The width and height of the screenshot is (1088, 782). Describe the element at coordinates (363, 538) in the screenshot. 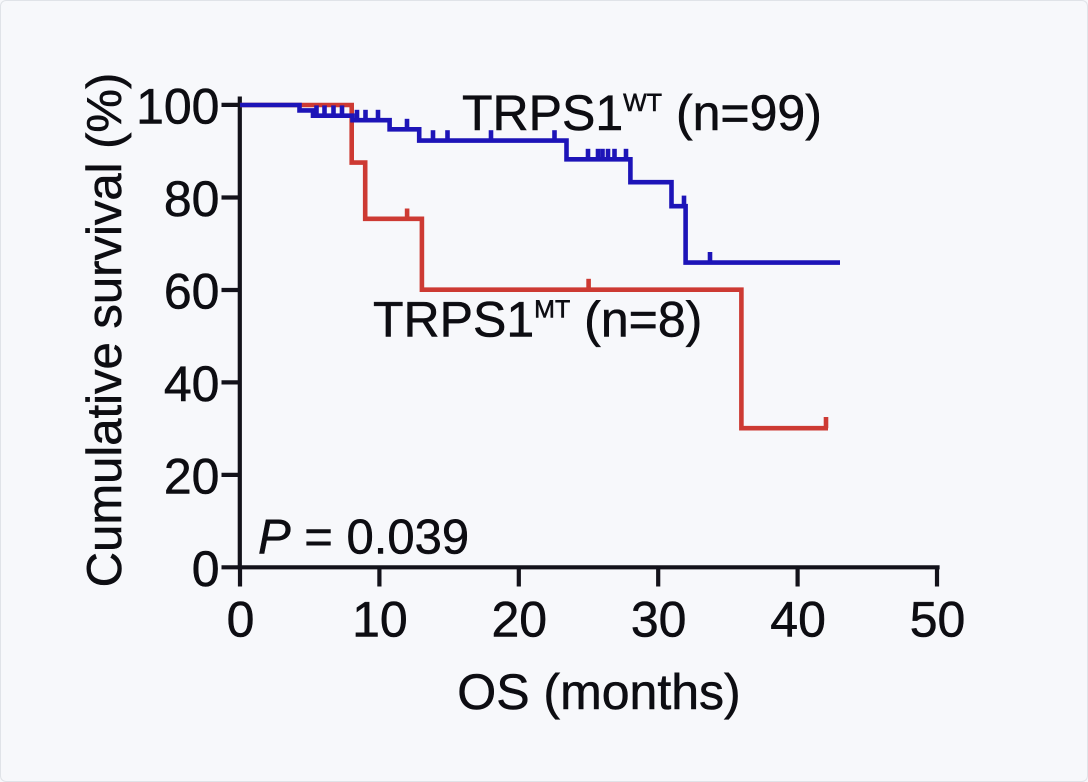

I see `svg-text: P = 0.039` at that location.